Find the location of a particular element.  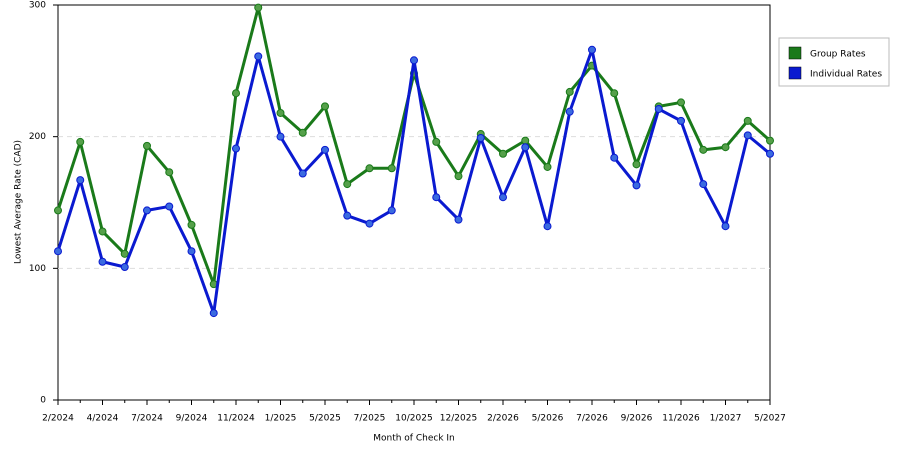

legend-label: Individual Rates is located at coordinates (846, 75).